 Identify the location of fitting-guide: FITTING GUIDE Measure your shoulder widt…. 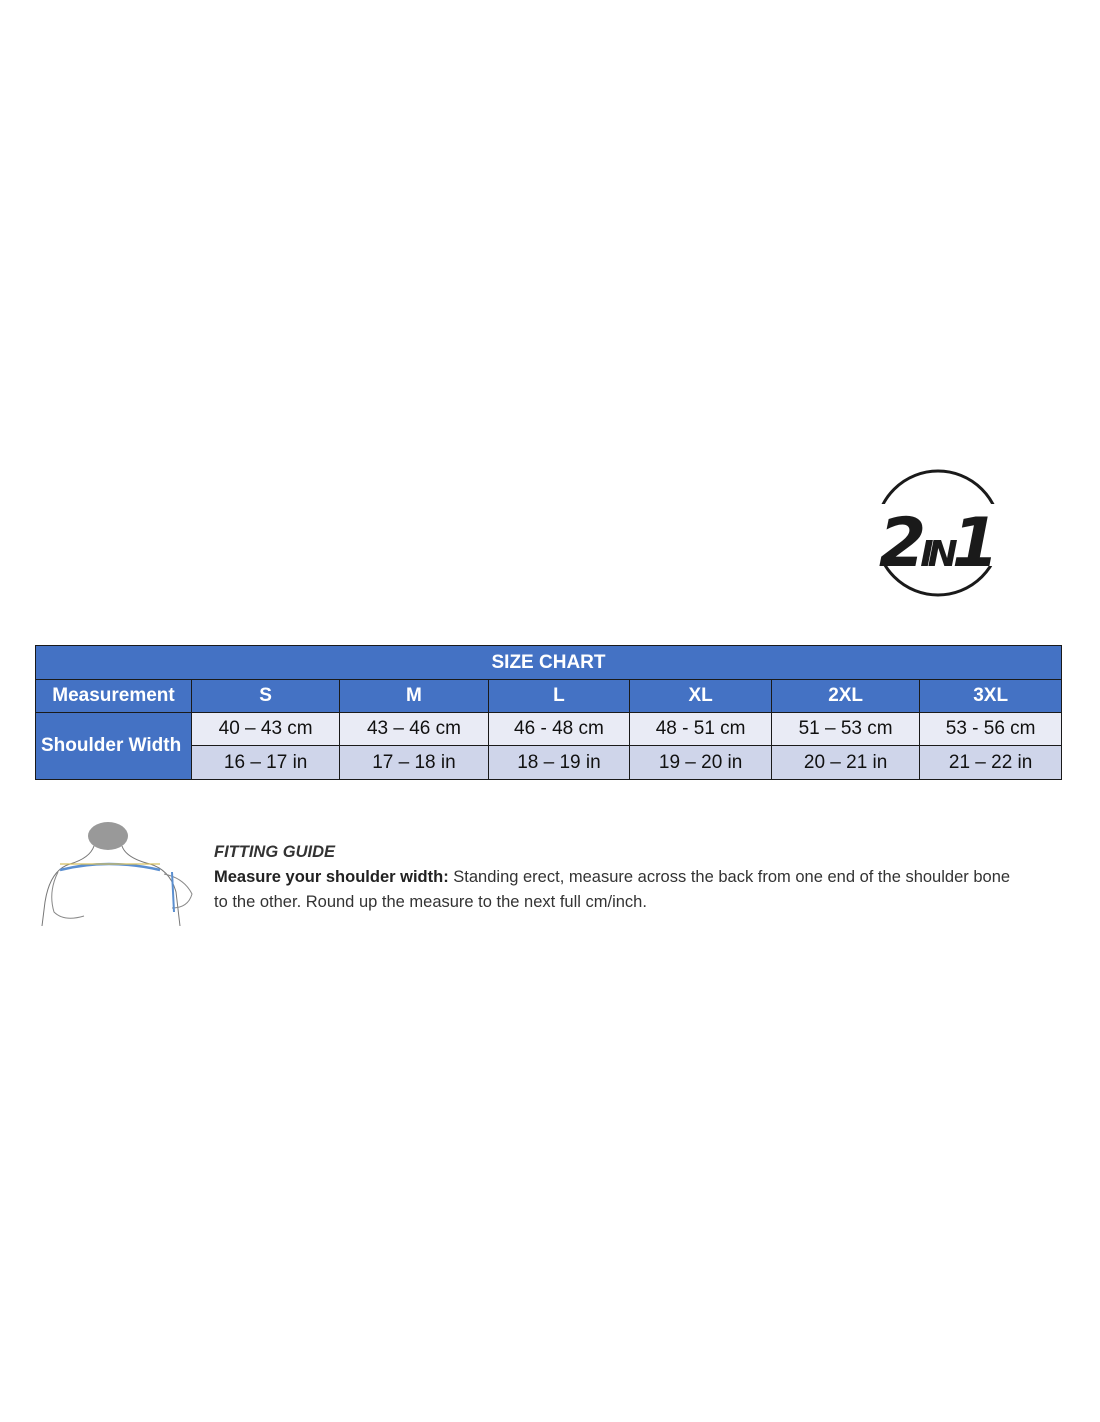
(614, 877).